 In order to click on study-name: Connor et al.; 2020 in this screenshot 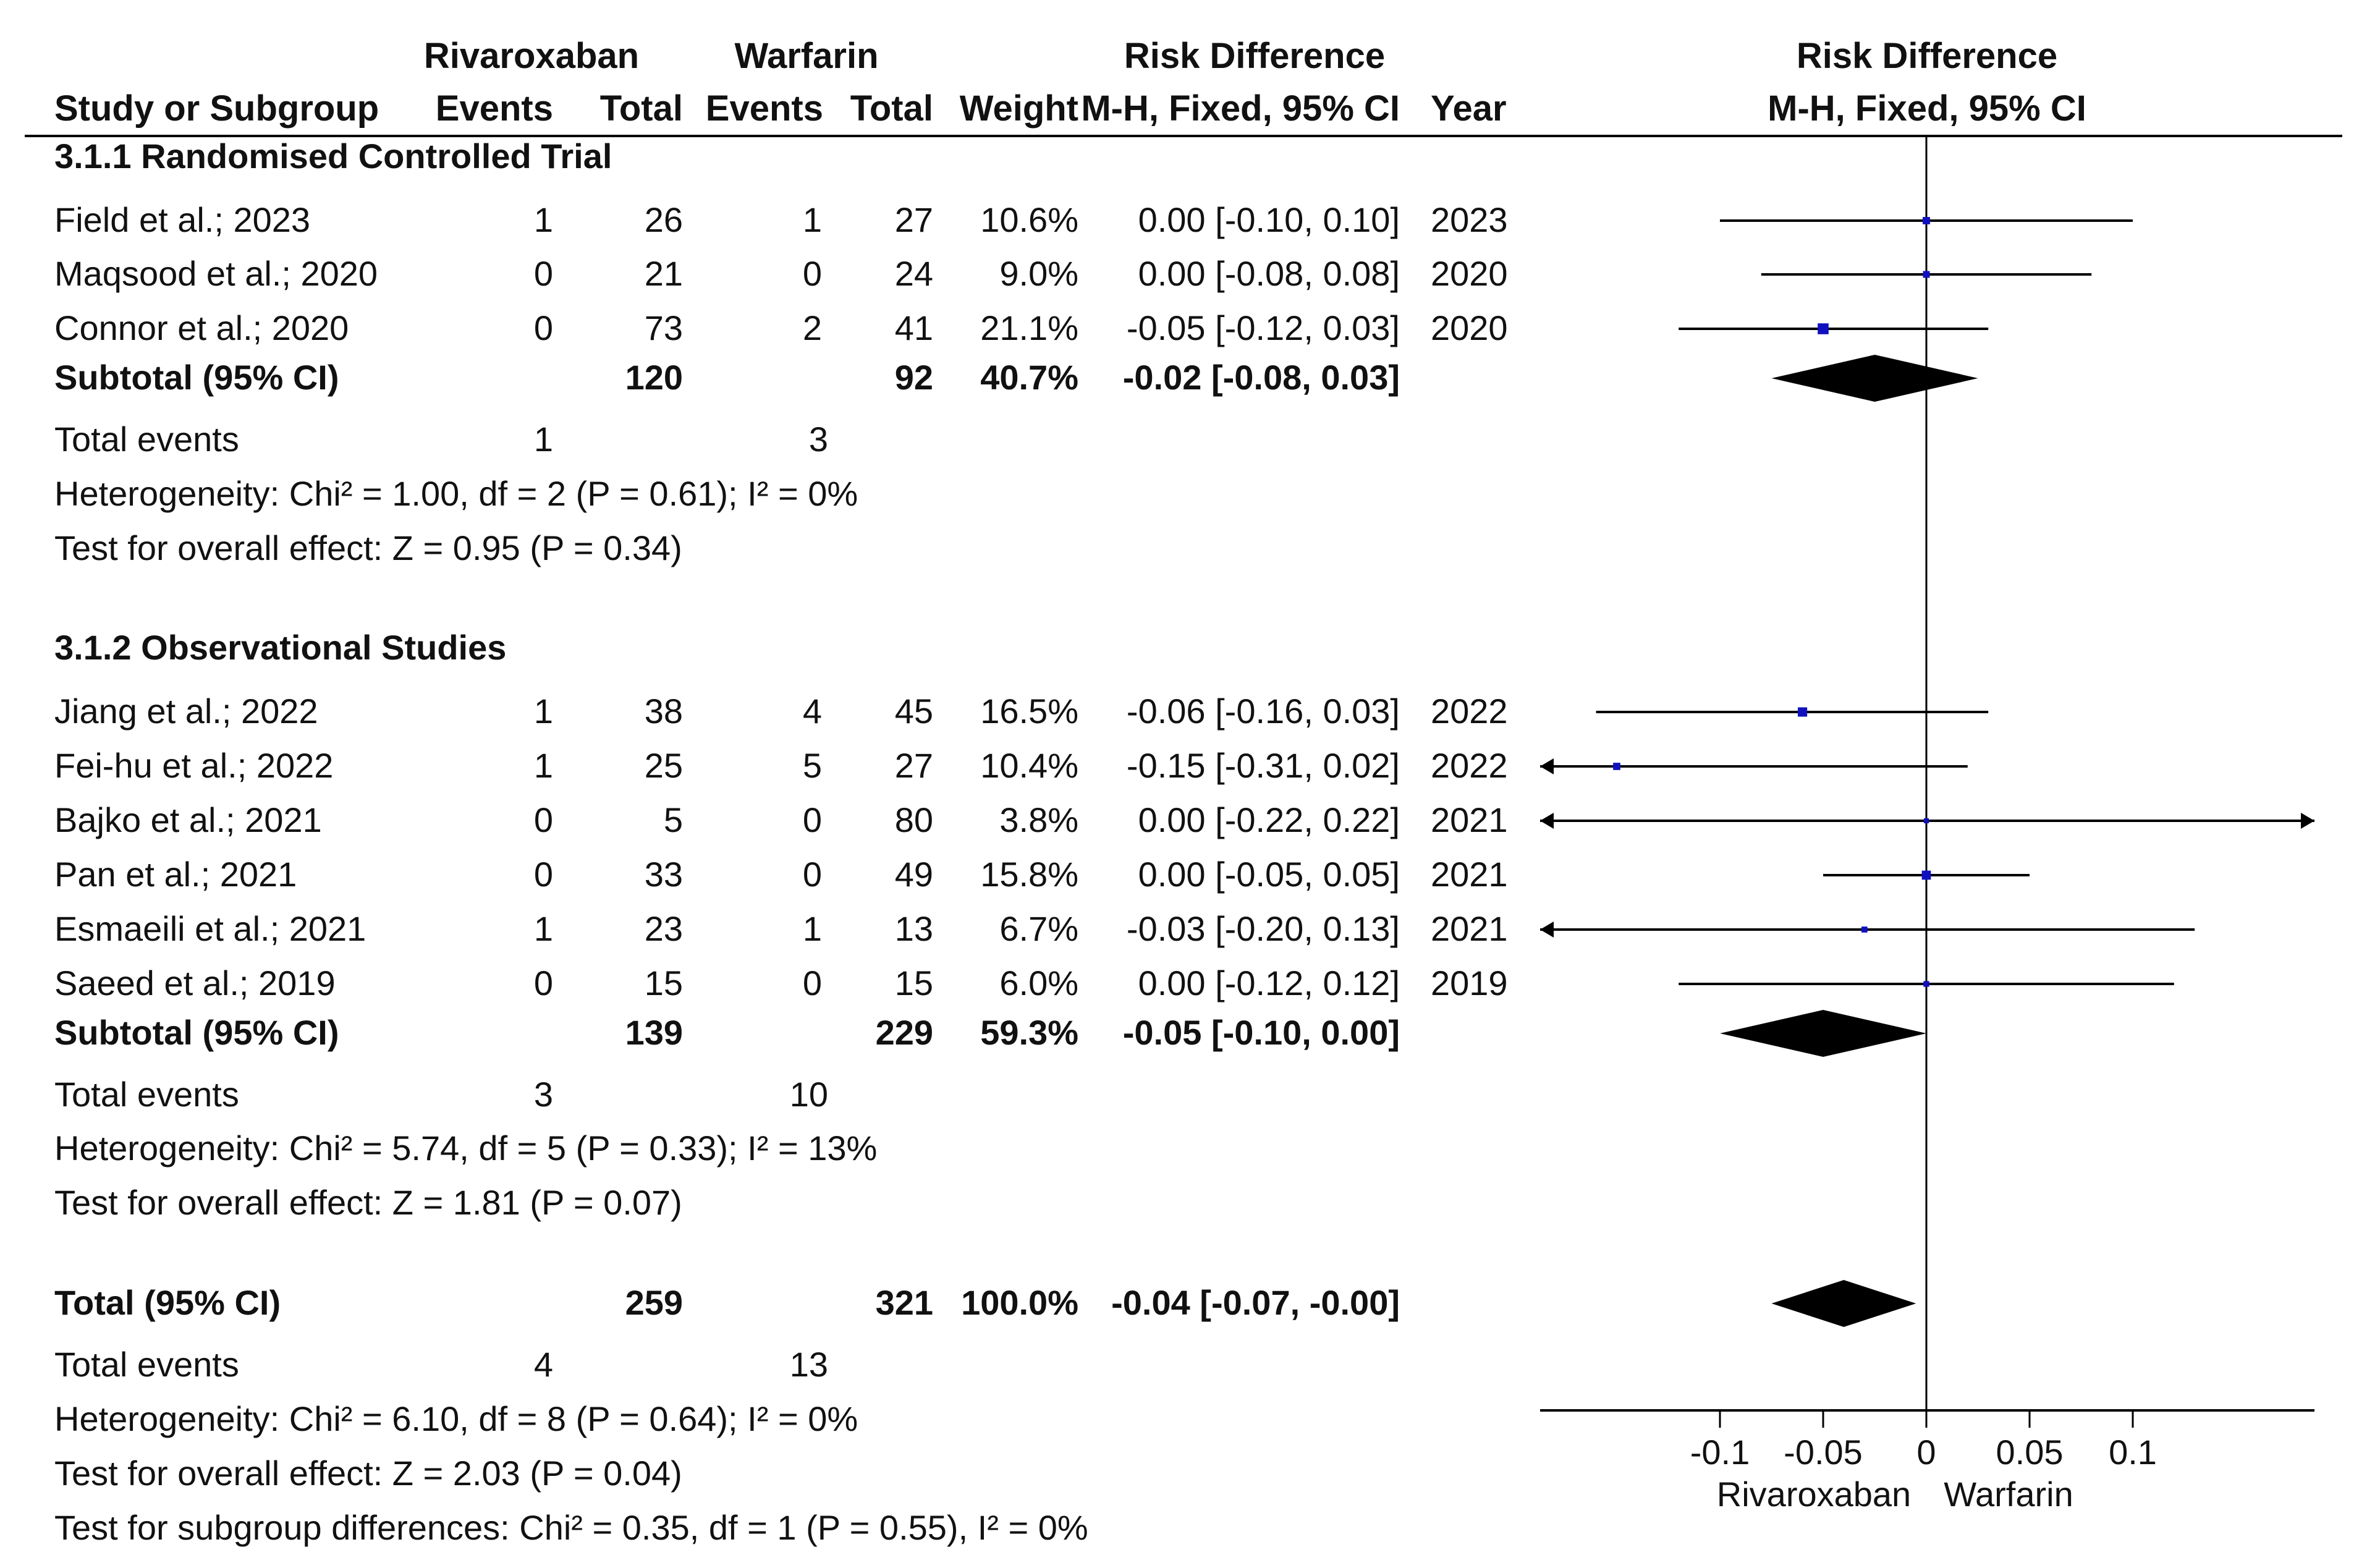, I will do `click(201, 327)`.